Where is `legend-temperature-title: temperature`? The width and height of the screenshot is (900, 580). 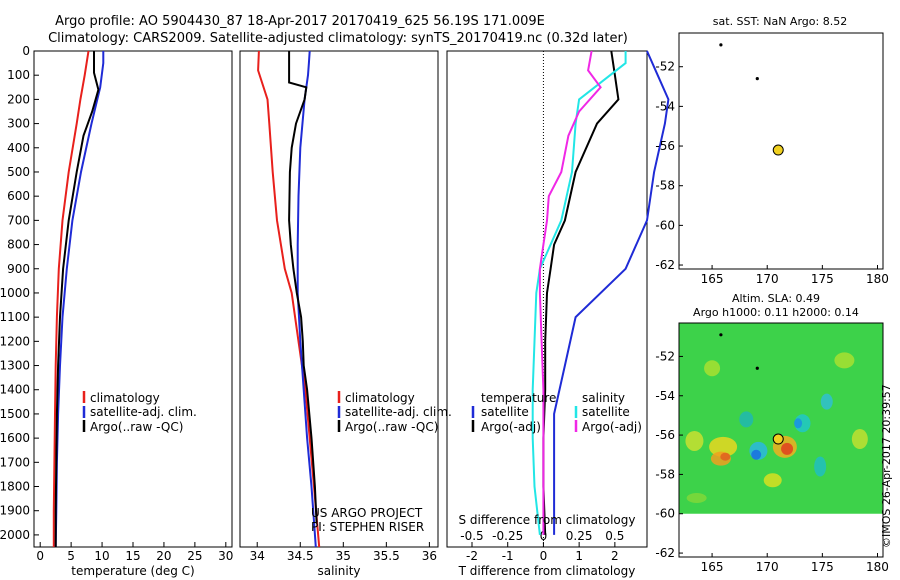
legend-temperature-title: temperature is located at coordinates (518, 398).